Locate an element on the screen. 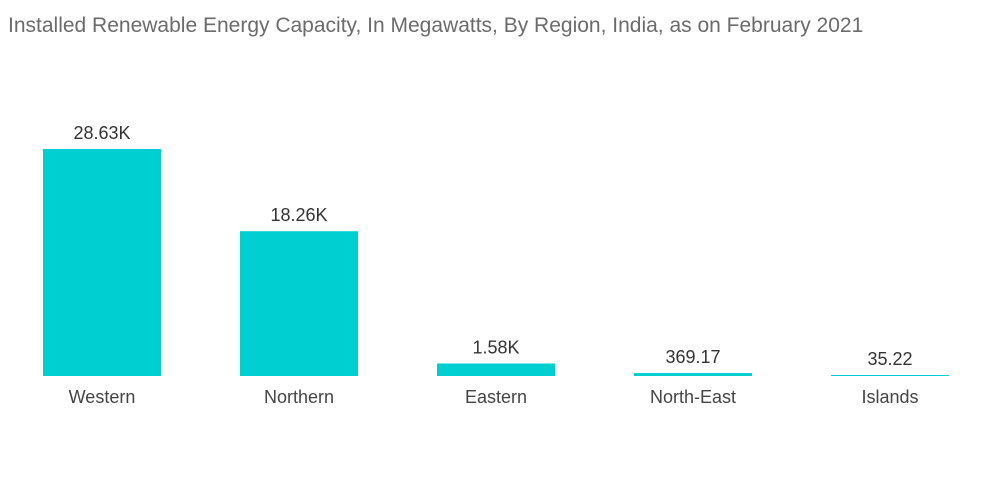 Image resolution: width=1000 pixels, height=504 pixels. x-tick-label: Islands is located at coordinates (889, 397).